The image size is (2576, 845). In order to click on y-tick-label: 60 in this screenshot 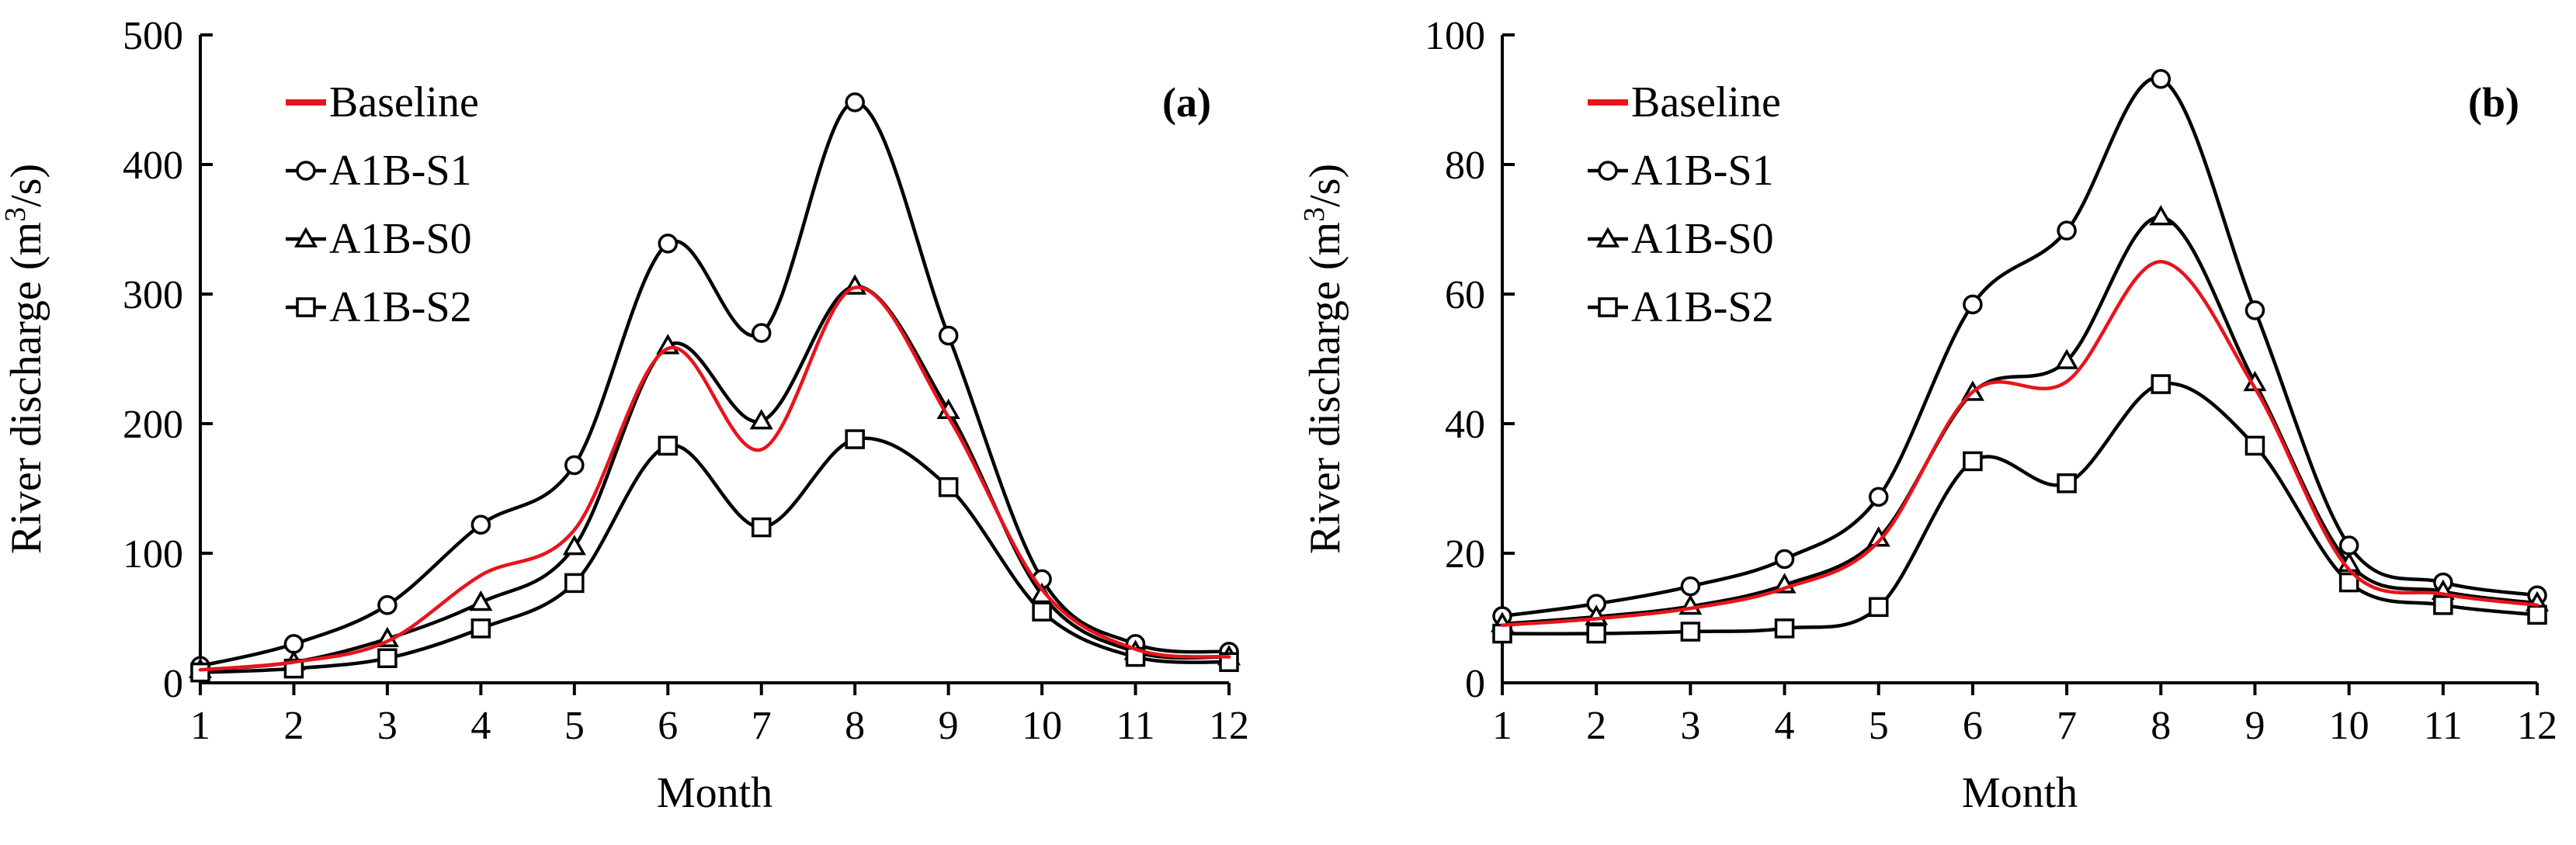, I will do `click(1465, 295)`.